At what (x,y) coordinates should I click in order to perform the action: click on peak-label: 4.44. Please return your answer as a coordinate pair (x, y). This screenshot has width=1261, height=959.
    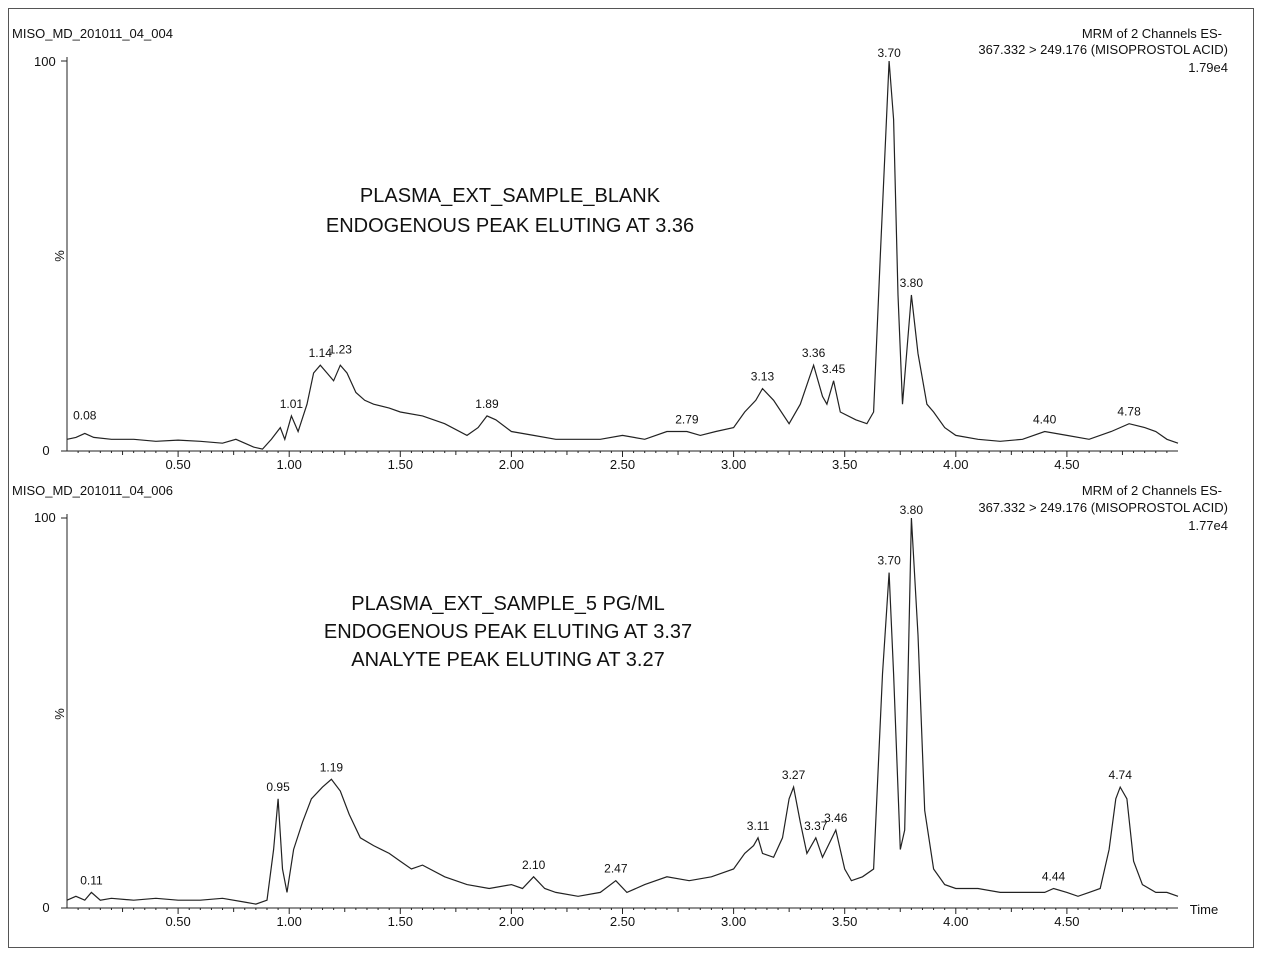
    Looking at the image, I should click on (1054, 877).